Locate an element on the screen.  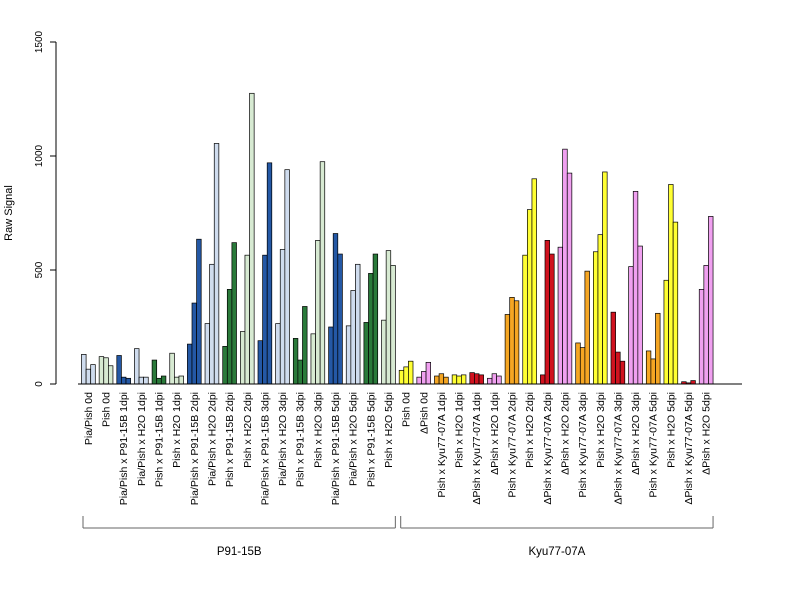
category-label-4: Pish x P91-15B 1dpi is located at coordinates (160, 439).